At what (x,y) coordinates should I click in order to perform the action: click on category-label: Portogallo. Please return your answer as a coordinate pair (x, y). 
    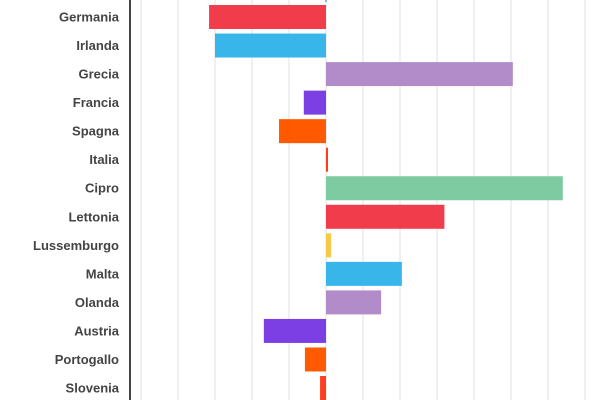
    Looking at the image, I should click on (87, 359).